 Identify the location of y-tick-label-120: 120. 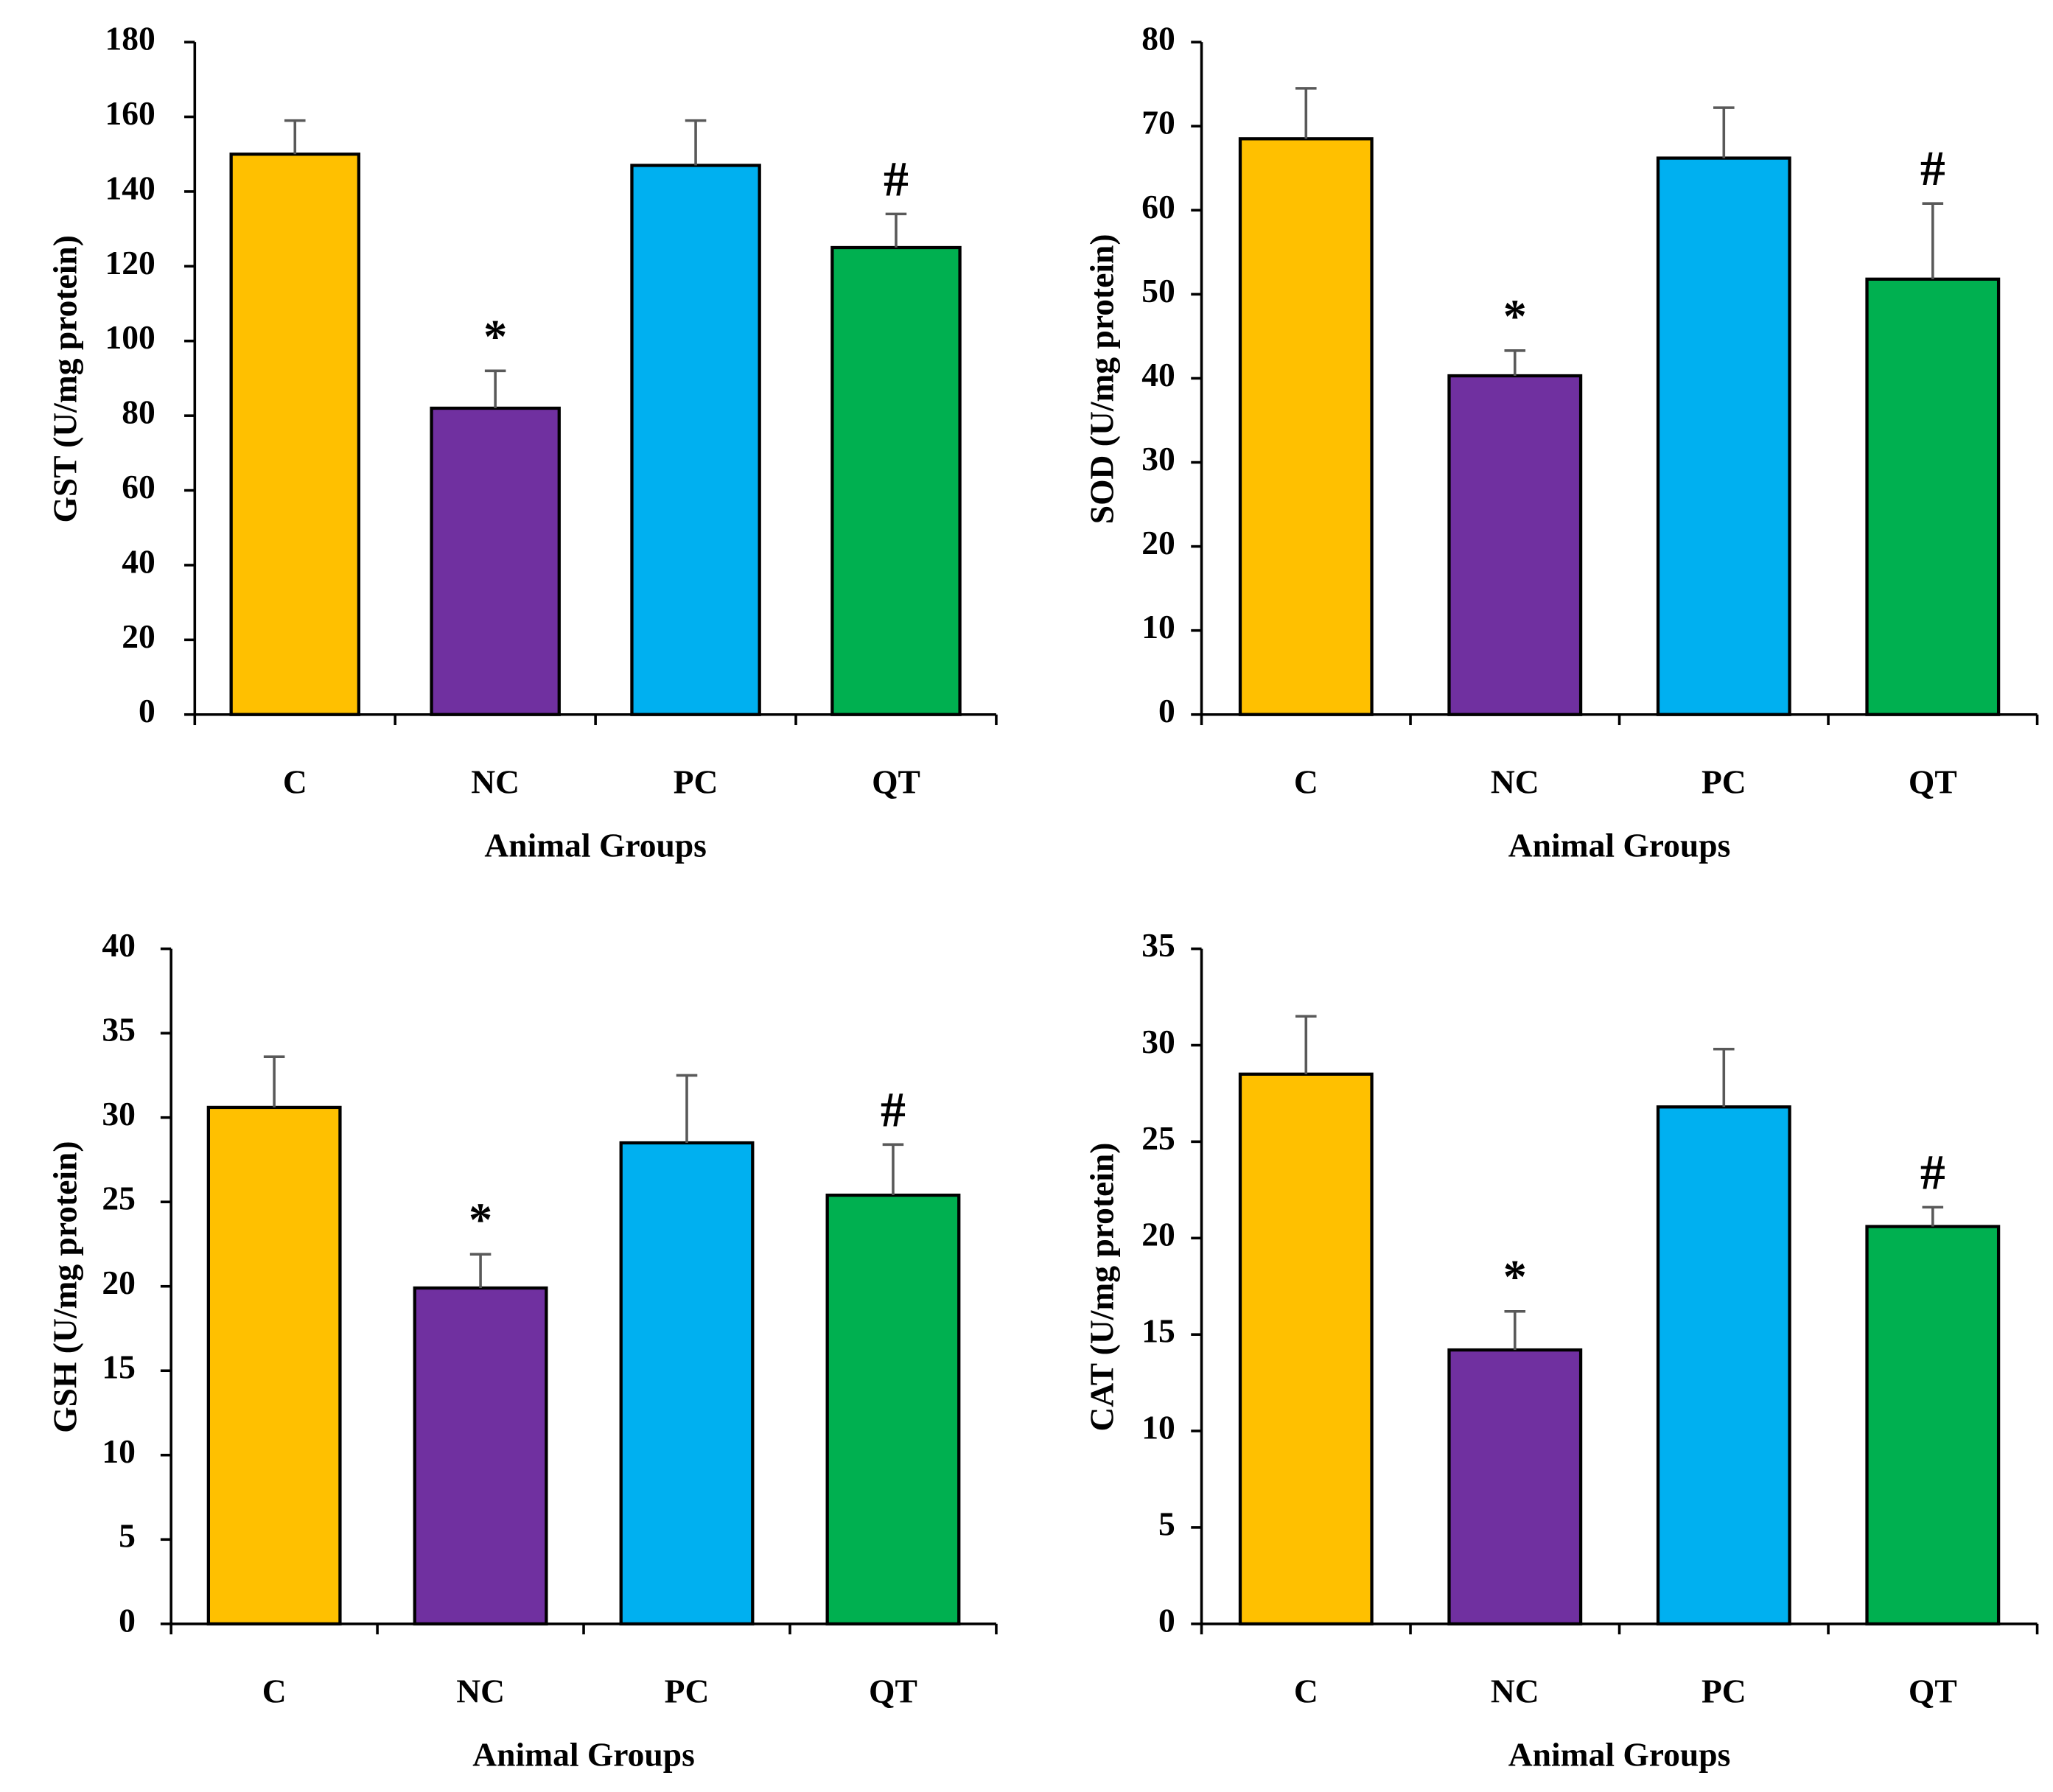
(130, 262).